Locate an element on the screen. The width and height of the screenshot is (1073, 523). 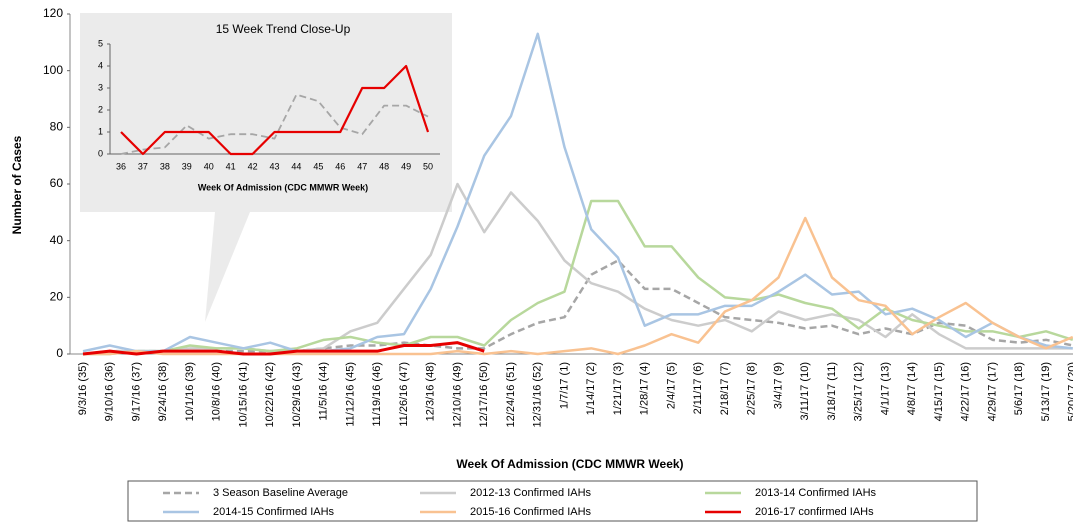
inset-title: 15 Week Trend Close-Up is located at coordinates (283, 29).